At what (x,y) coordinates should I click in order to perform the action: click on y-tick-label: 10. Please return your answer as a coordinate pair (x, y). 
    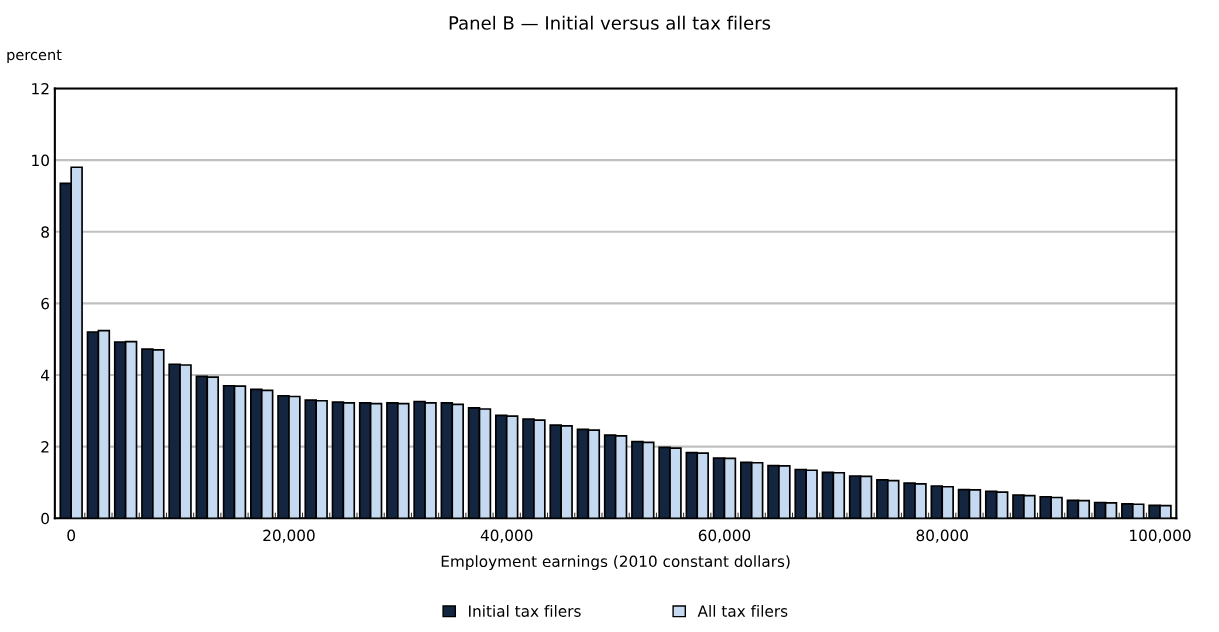
    Looking at the image, I should click on (40, 160).